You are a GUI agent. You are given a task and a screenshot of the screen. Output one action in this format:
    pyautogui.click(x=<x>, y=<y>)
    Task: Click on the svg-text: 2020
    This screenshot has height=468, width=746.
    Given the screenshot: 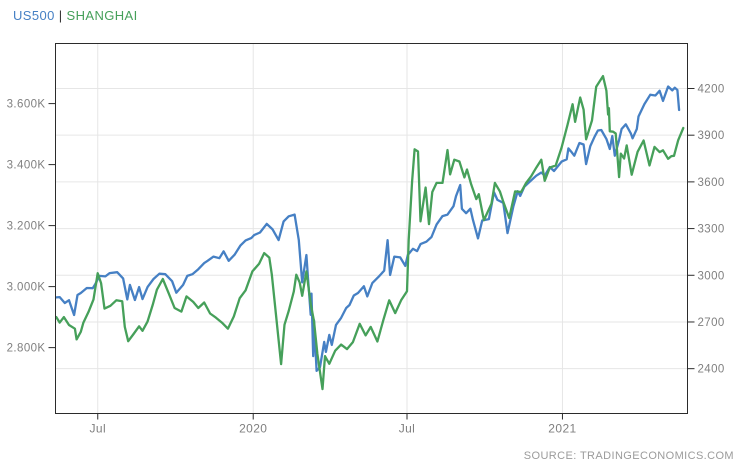 What is the action you would take?
    pyautogui.click(x=253, y=429)
    